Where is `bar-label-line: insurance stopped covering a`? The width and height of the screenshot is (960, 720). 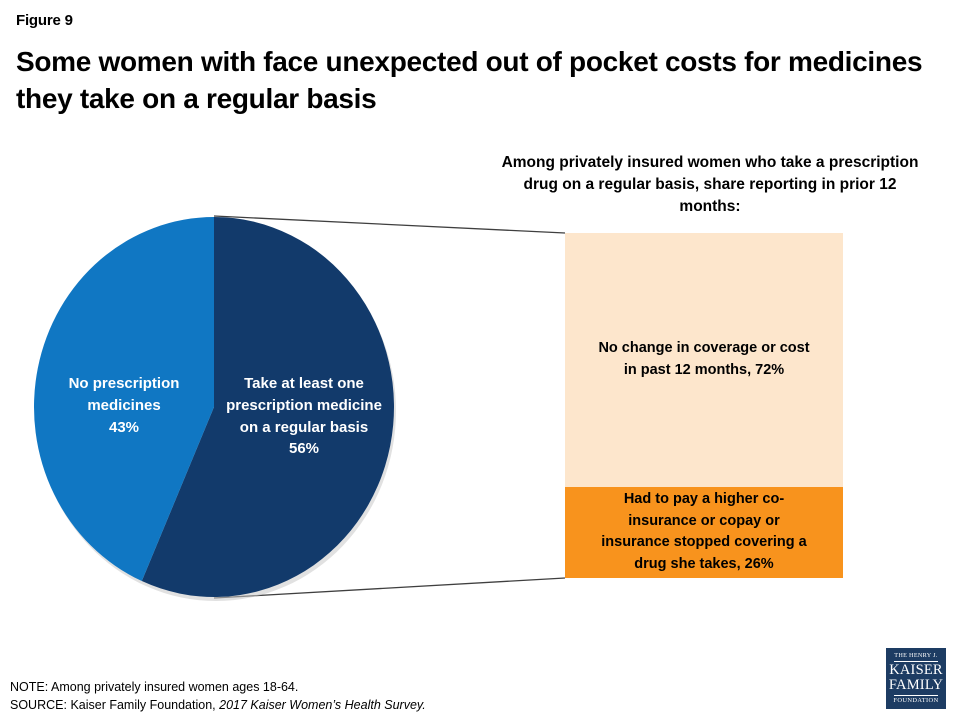 bar-label-line: insurance stopped covering a is located at coordinates (704, 542).